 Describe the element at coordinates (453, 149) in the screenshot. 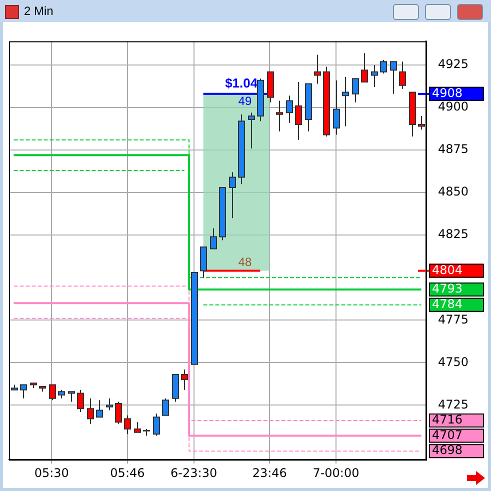

I see `y-tick-label: 4875` at that location.